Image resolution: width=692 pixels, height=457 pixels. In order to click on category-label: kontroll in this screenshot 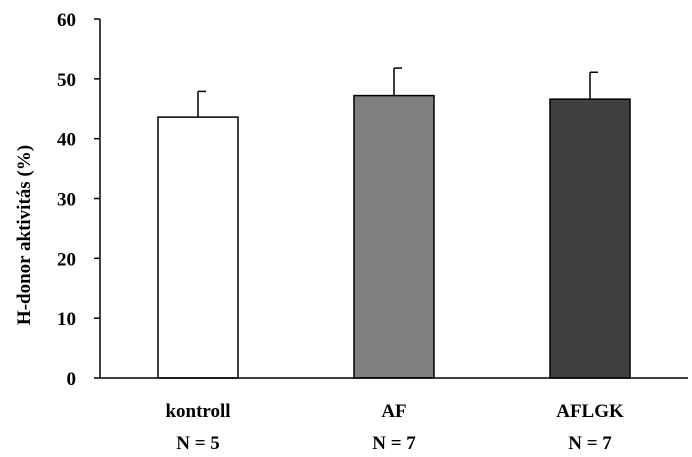, I will do `click(197, 411)`.